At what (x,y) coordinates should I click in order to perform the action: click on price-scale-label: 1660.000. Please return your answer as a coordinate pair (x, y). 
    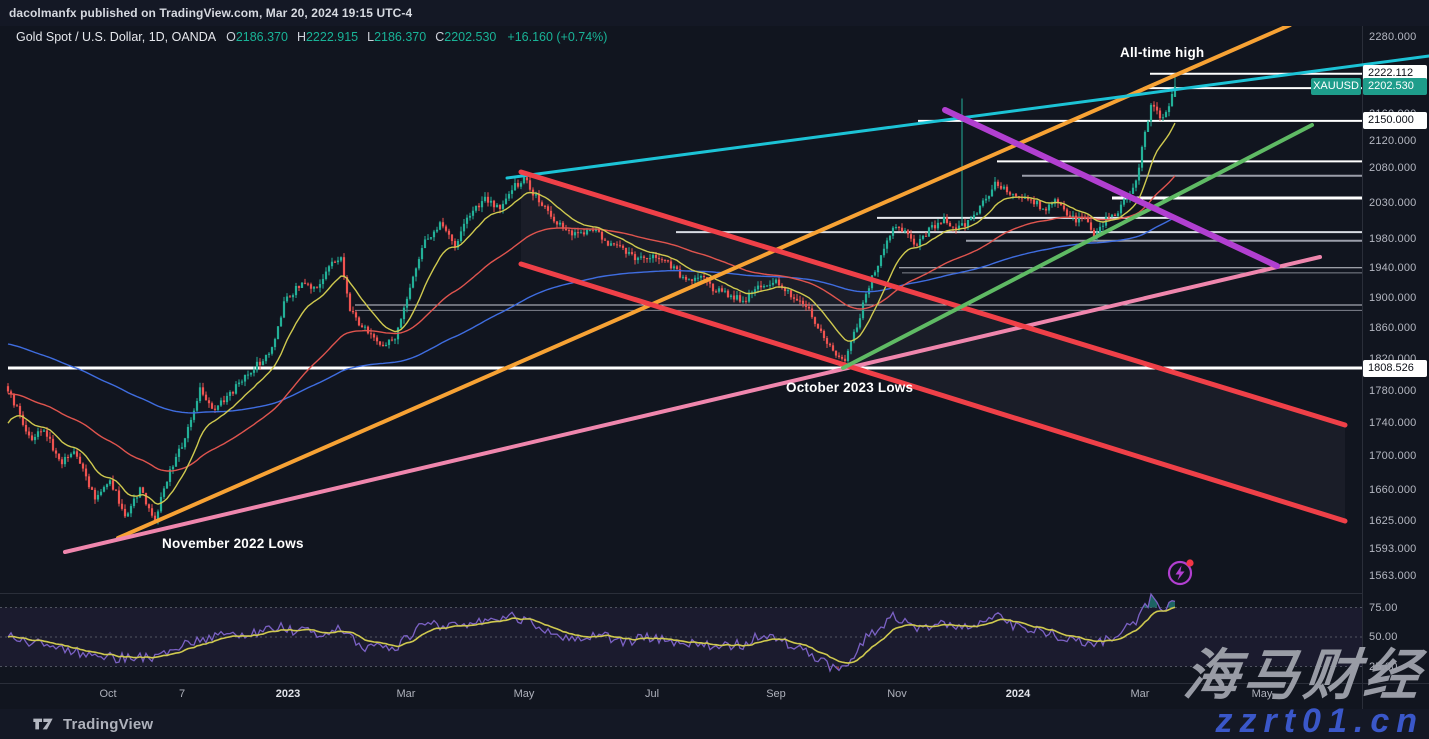
    Looking at the image, I should click on (1393, 490).